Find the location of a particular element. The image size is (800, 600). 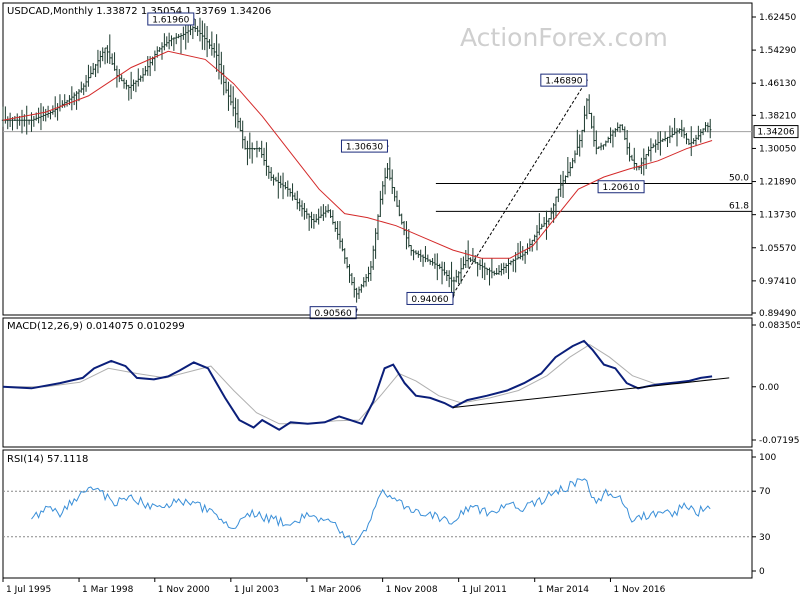

x-tick-label: 1 Jul 2003 is located at coordinates (256, 590).